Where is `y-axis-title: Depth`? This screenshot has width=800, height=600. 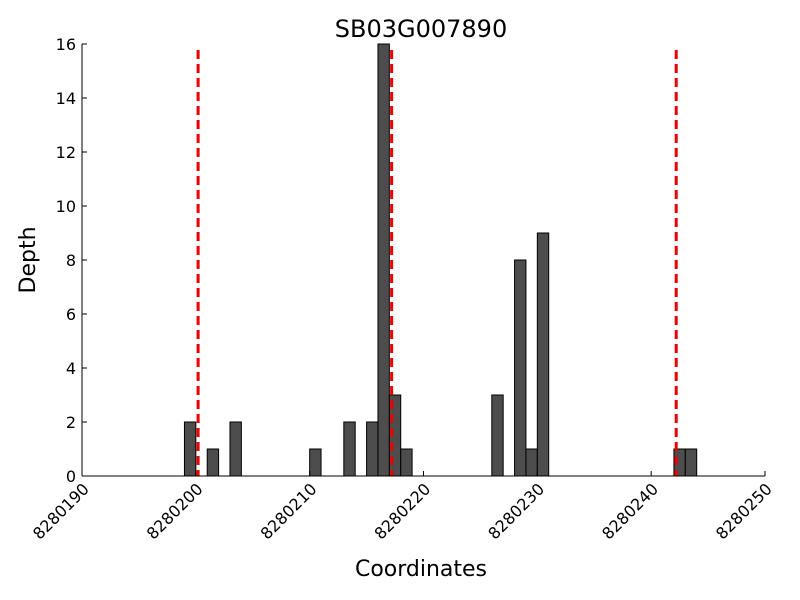 y-axis-title: Depth is located at coordinates (28, 259).